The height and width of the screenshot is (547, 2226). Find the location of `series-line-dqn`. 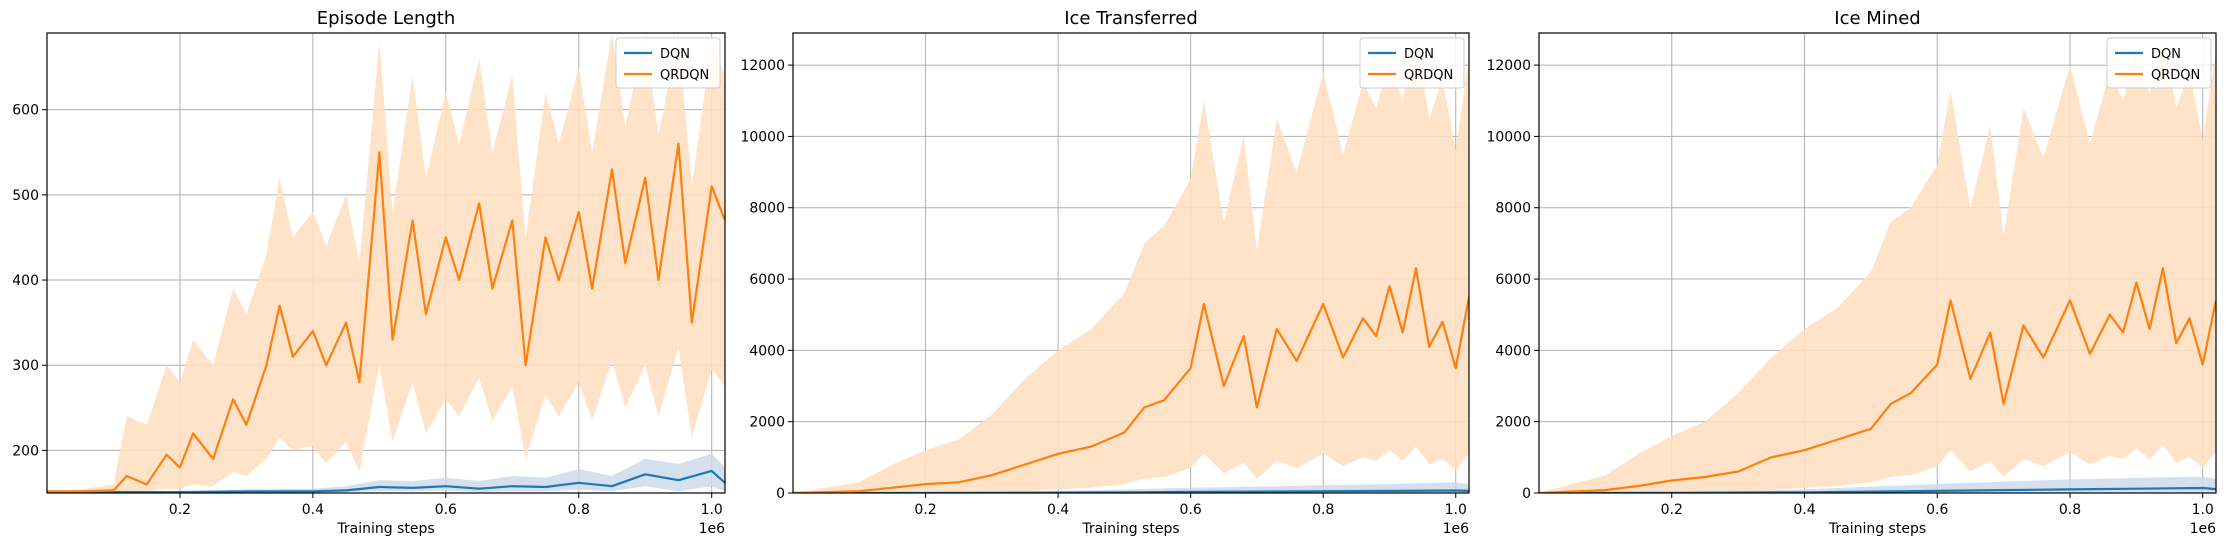

series-line-dqn is located at coordinates (386, 481).